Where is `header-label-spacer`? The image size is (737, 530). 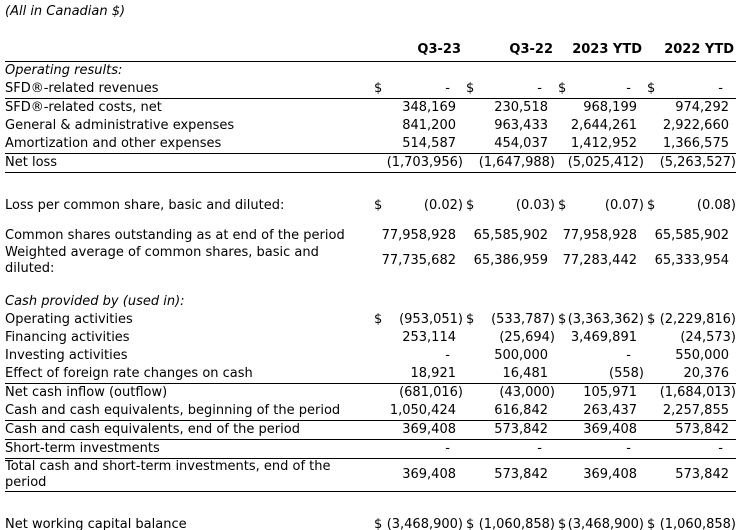 header-label-spacer is located at coordinates (188, 50).